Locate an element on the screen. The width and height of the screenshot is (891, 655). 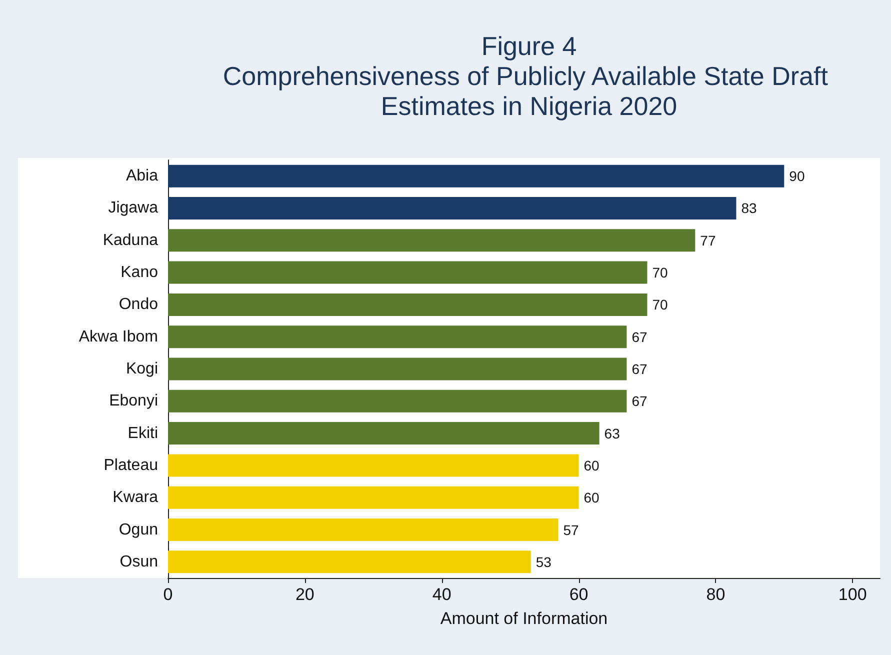
y-tick-label: Ebonyi is located at coordinates (133, 401).